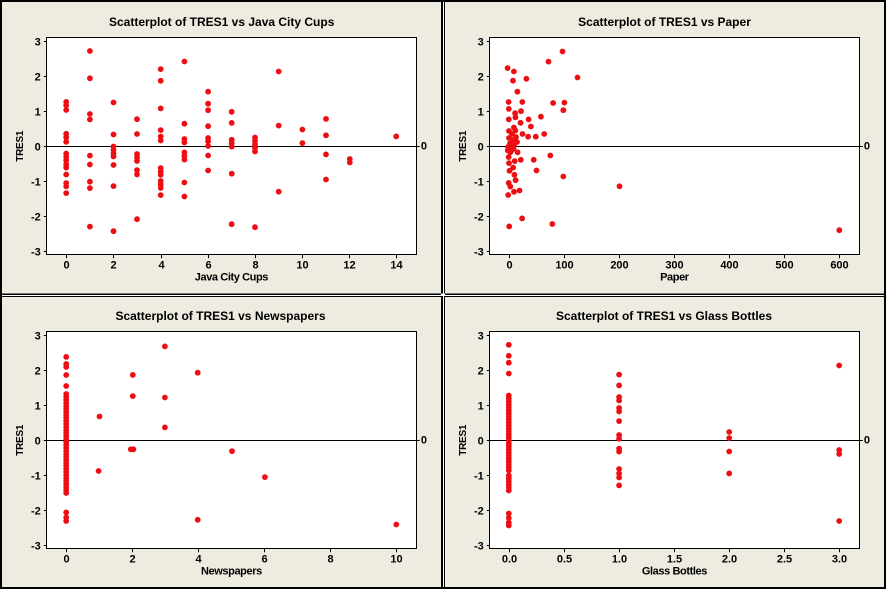 This screenshot has height=589, width=886. I want to click on svg-text: 14, so click(396, 266).